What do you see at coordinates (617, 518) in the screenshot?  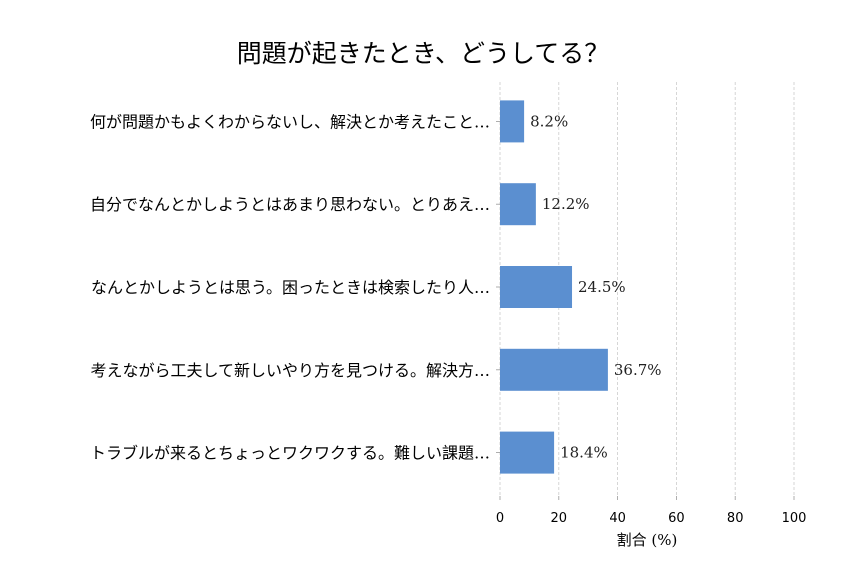 I see `x-tick-label: 40` at bounding box center [617, 518].